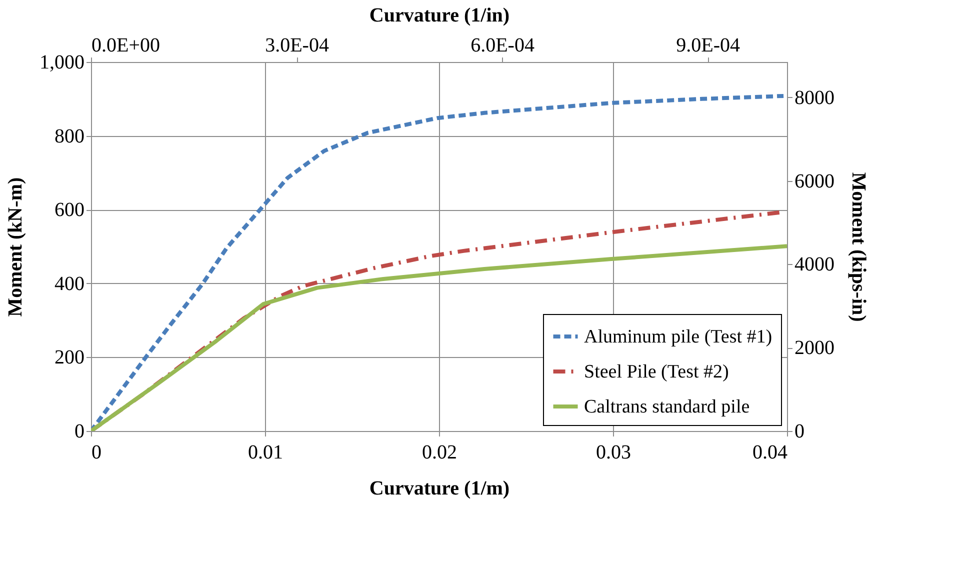  I want to click on y-tick-label: 1,000, so click(62, 63).